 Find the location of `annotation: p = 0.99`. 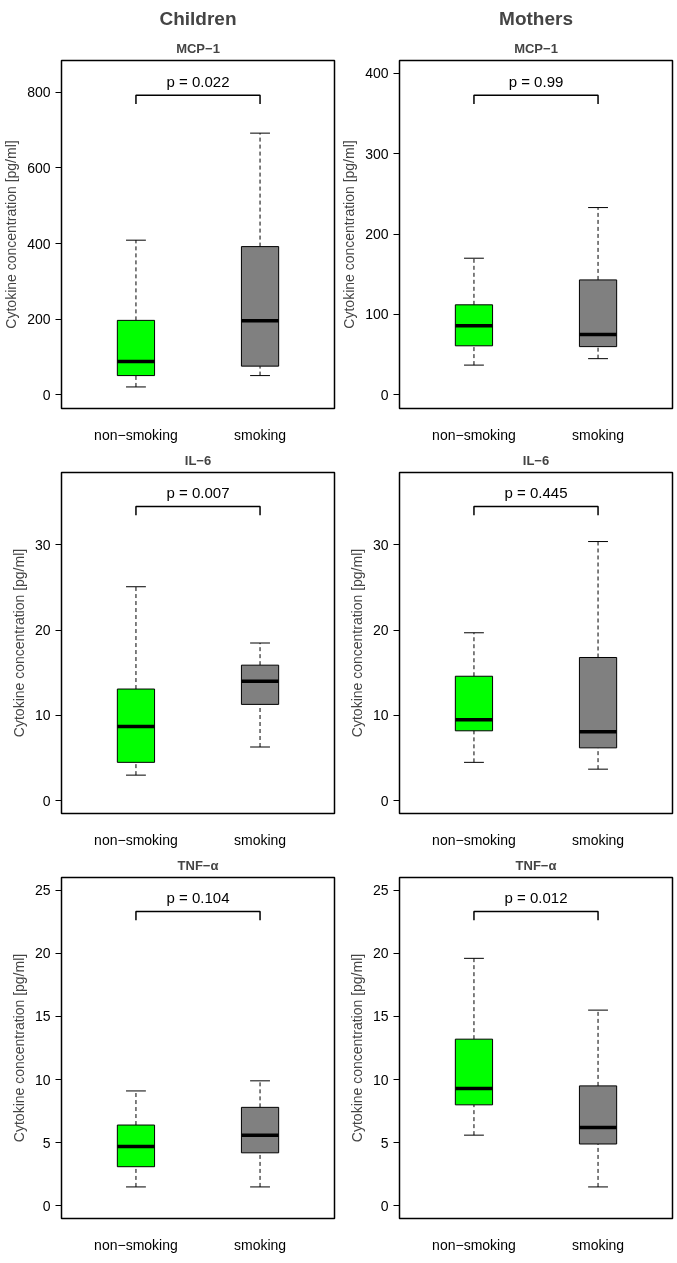

annotation: p = 0.99 is located at coordinates (536, 82).